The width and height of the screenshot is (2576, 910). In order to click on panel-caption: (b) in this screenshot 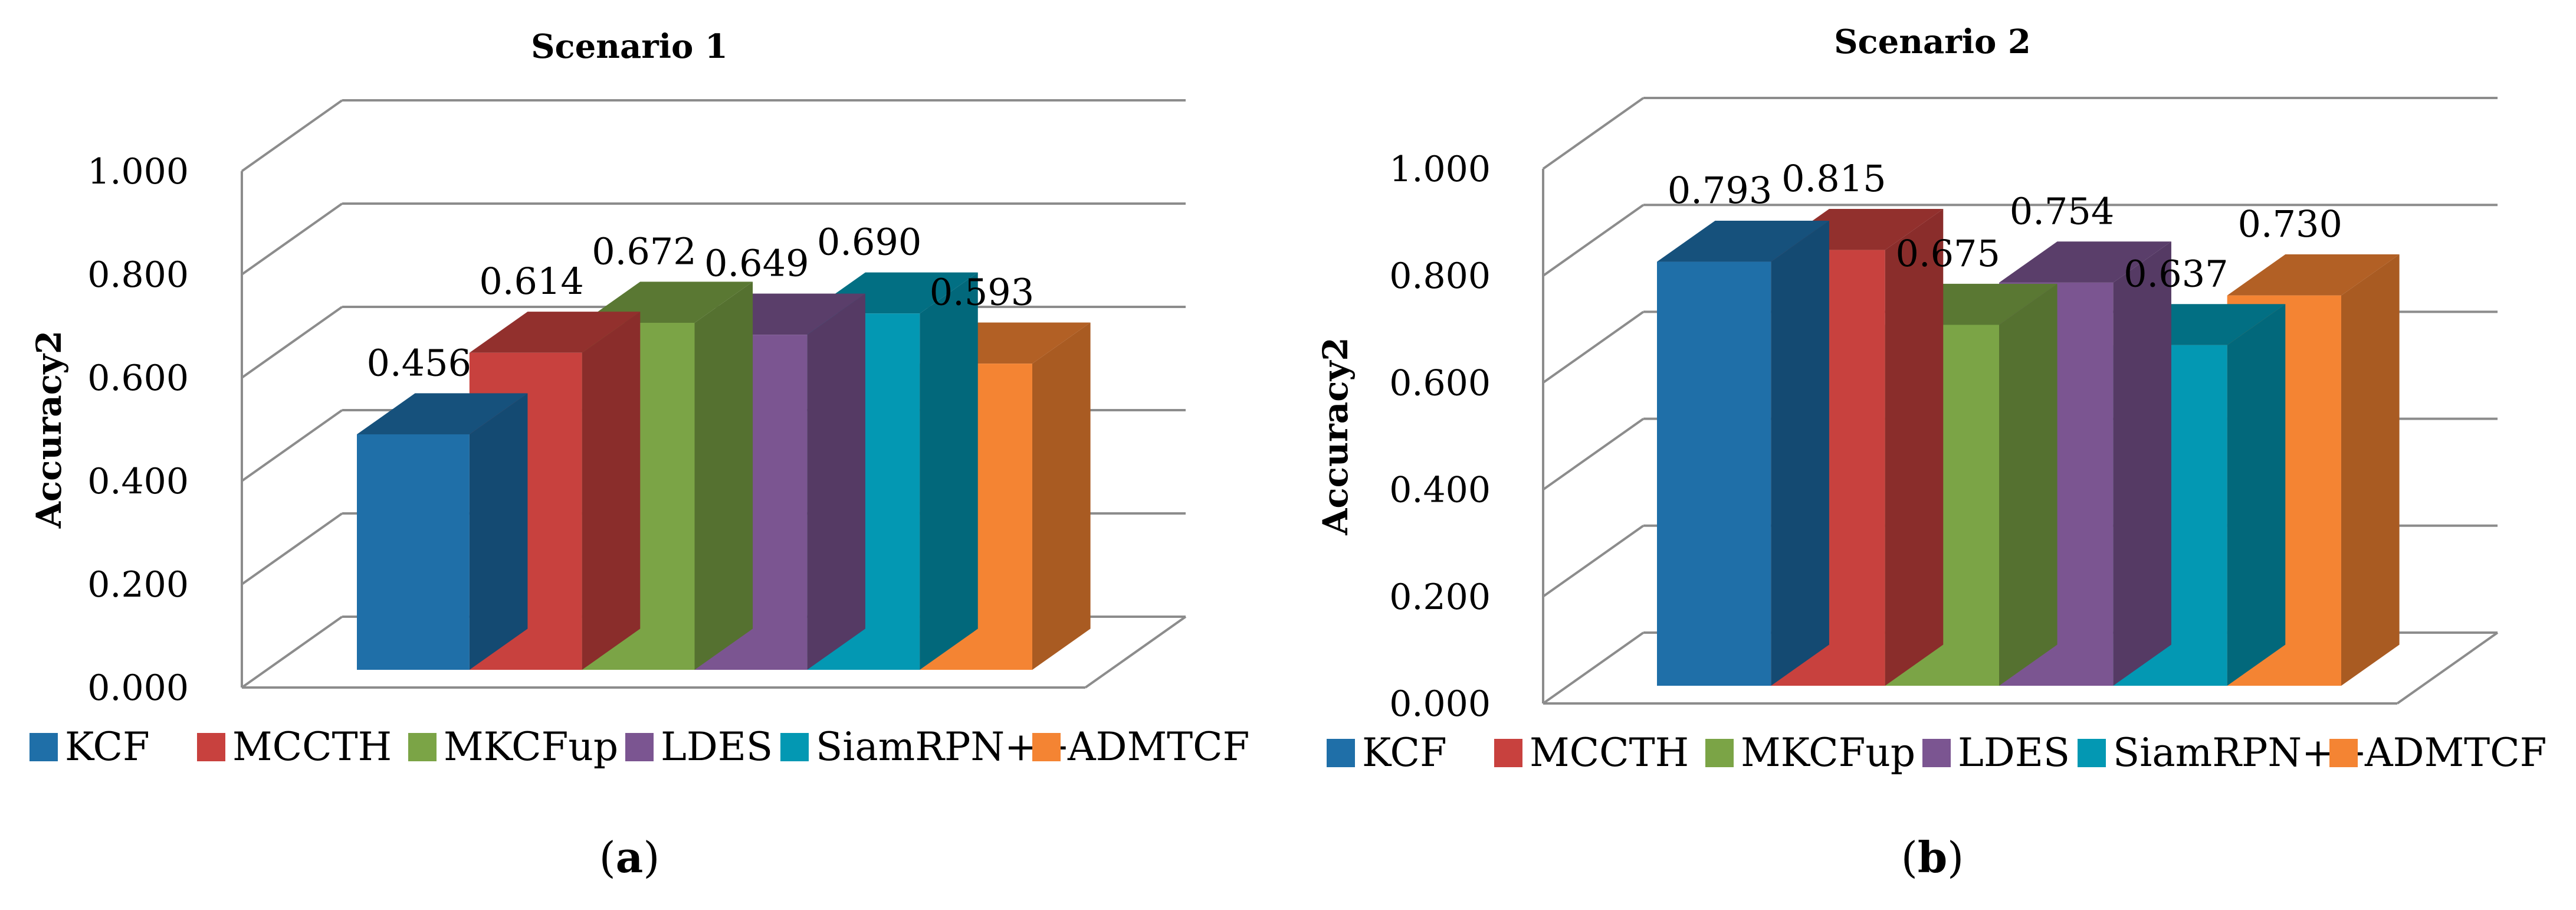, I will do `click(1932, 857)`.